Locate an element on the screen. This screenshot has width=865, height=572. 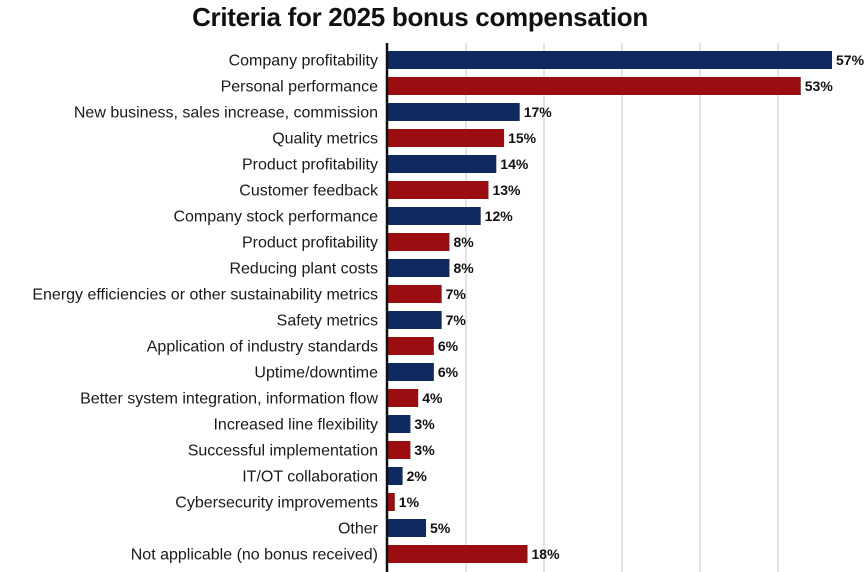
value-label: 15% is located at coordinates (522, 138).